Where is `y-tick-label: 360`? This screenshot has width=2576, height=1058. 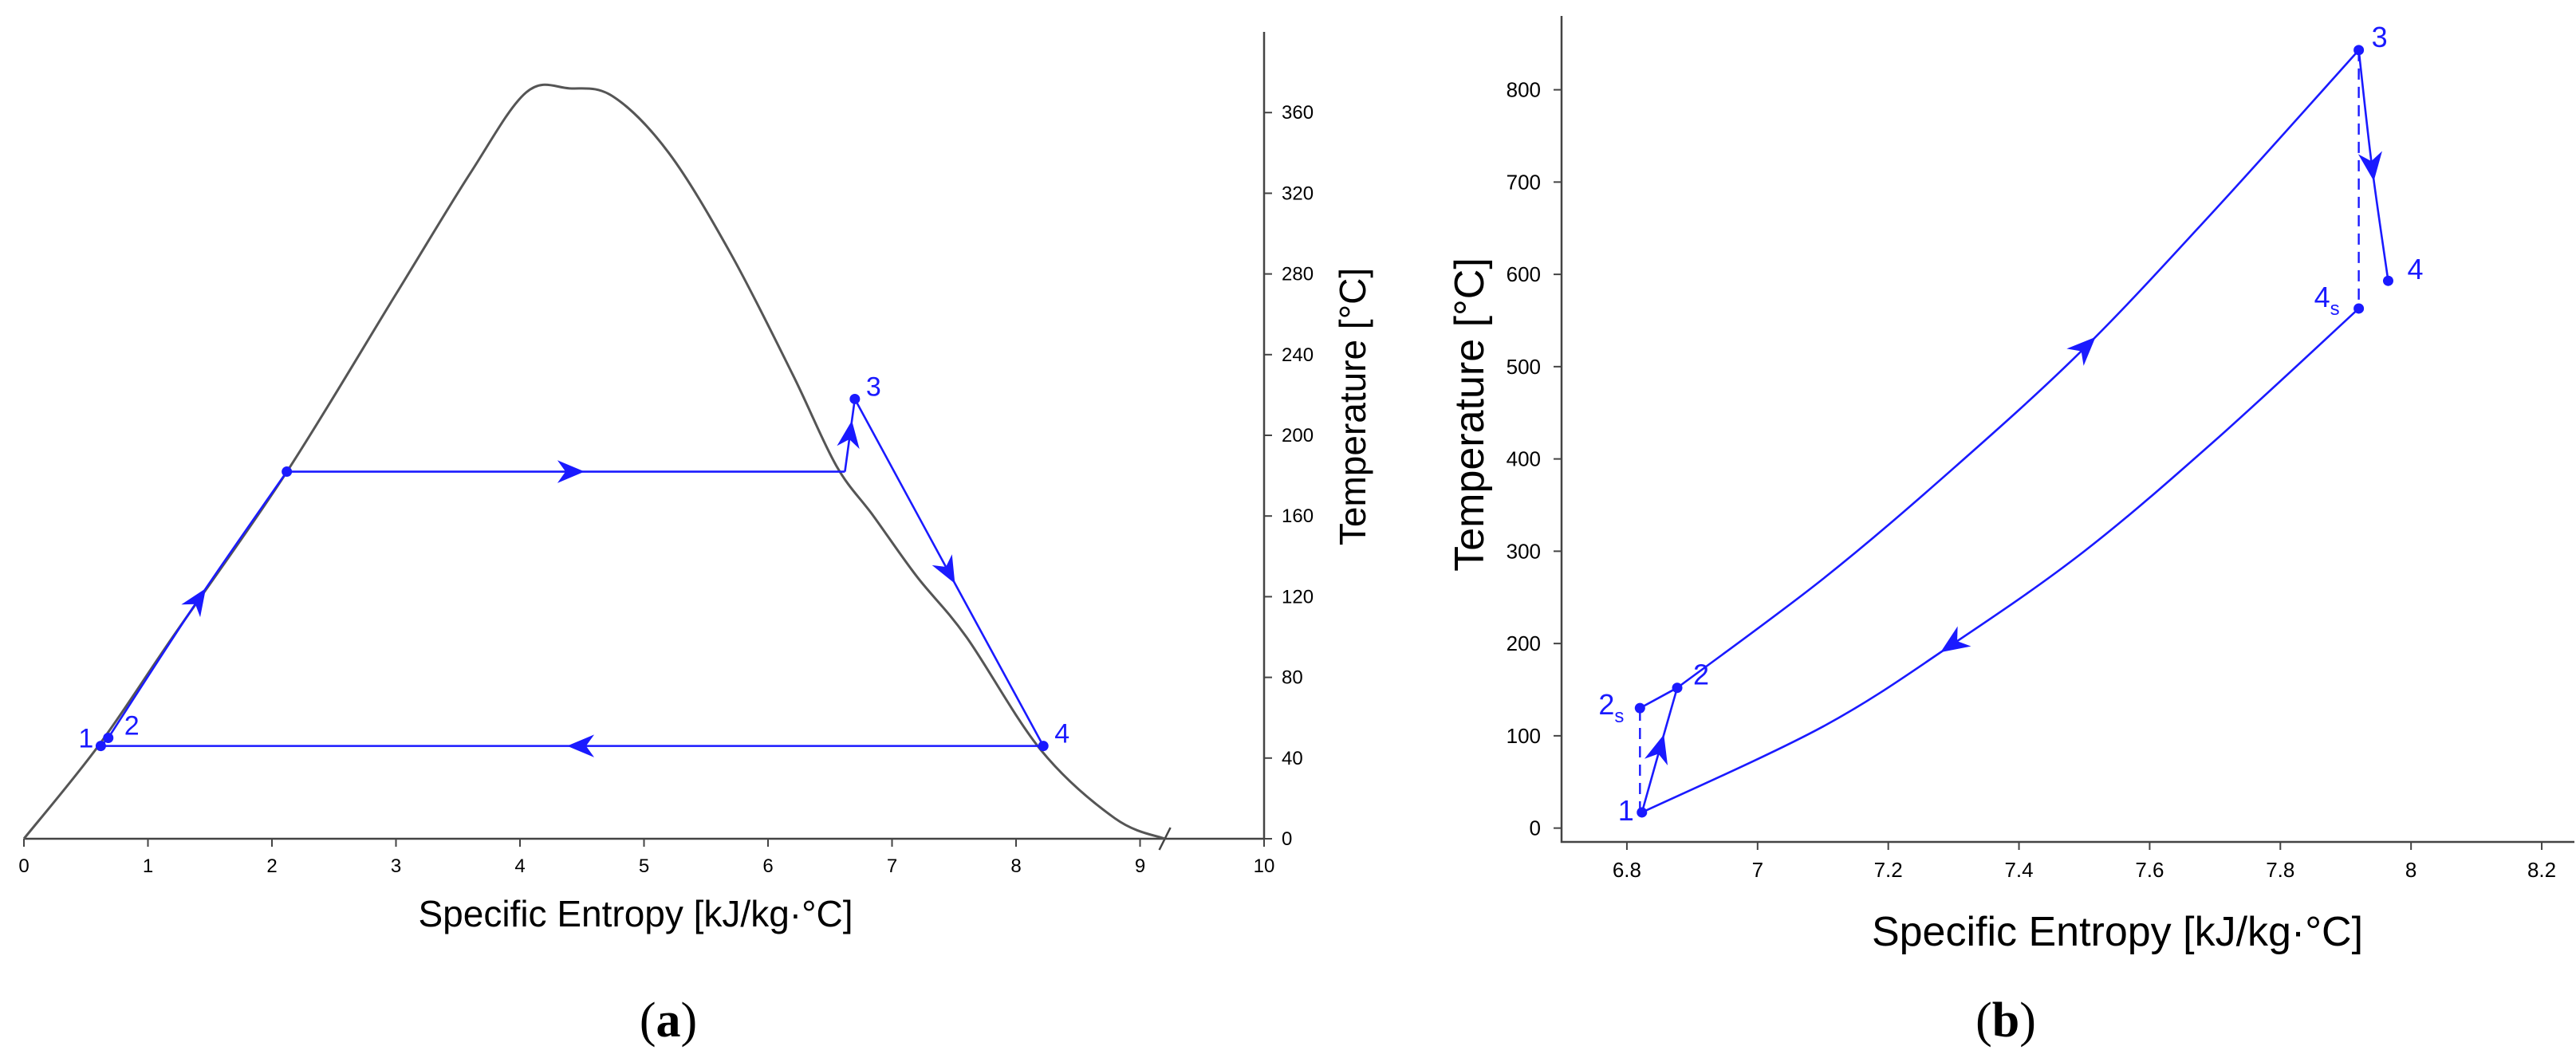
y-tick-label: 360 is located at coordinates (1298, 113).